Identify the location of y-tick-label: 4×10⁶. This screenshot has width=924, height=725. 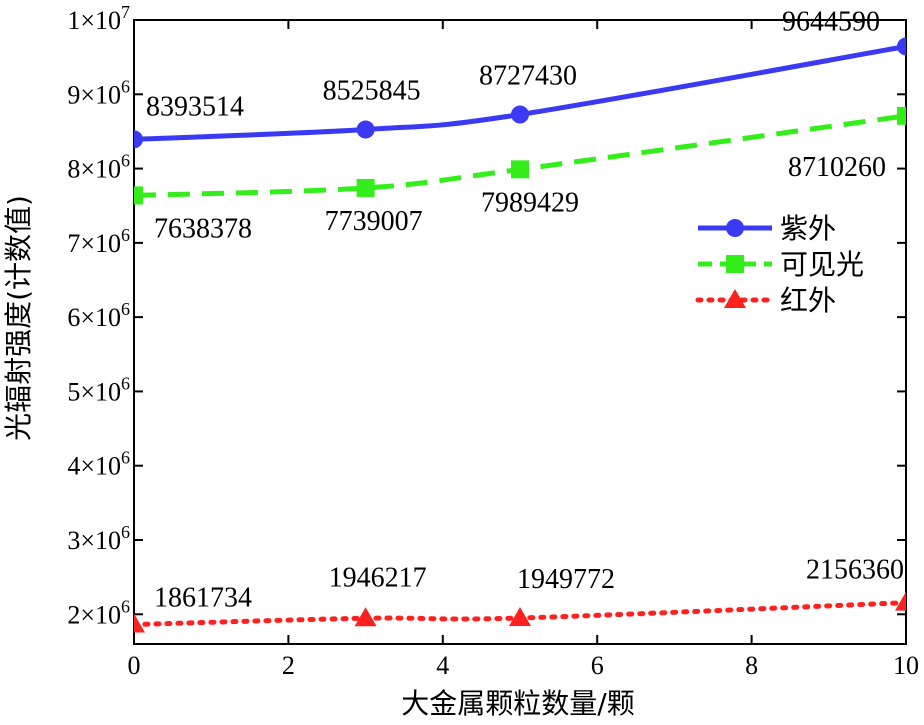
(98, 464).